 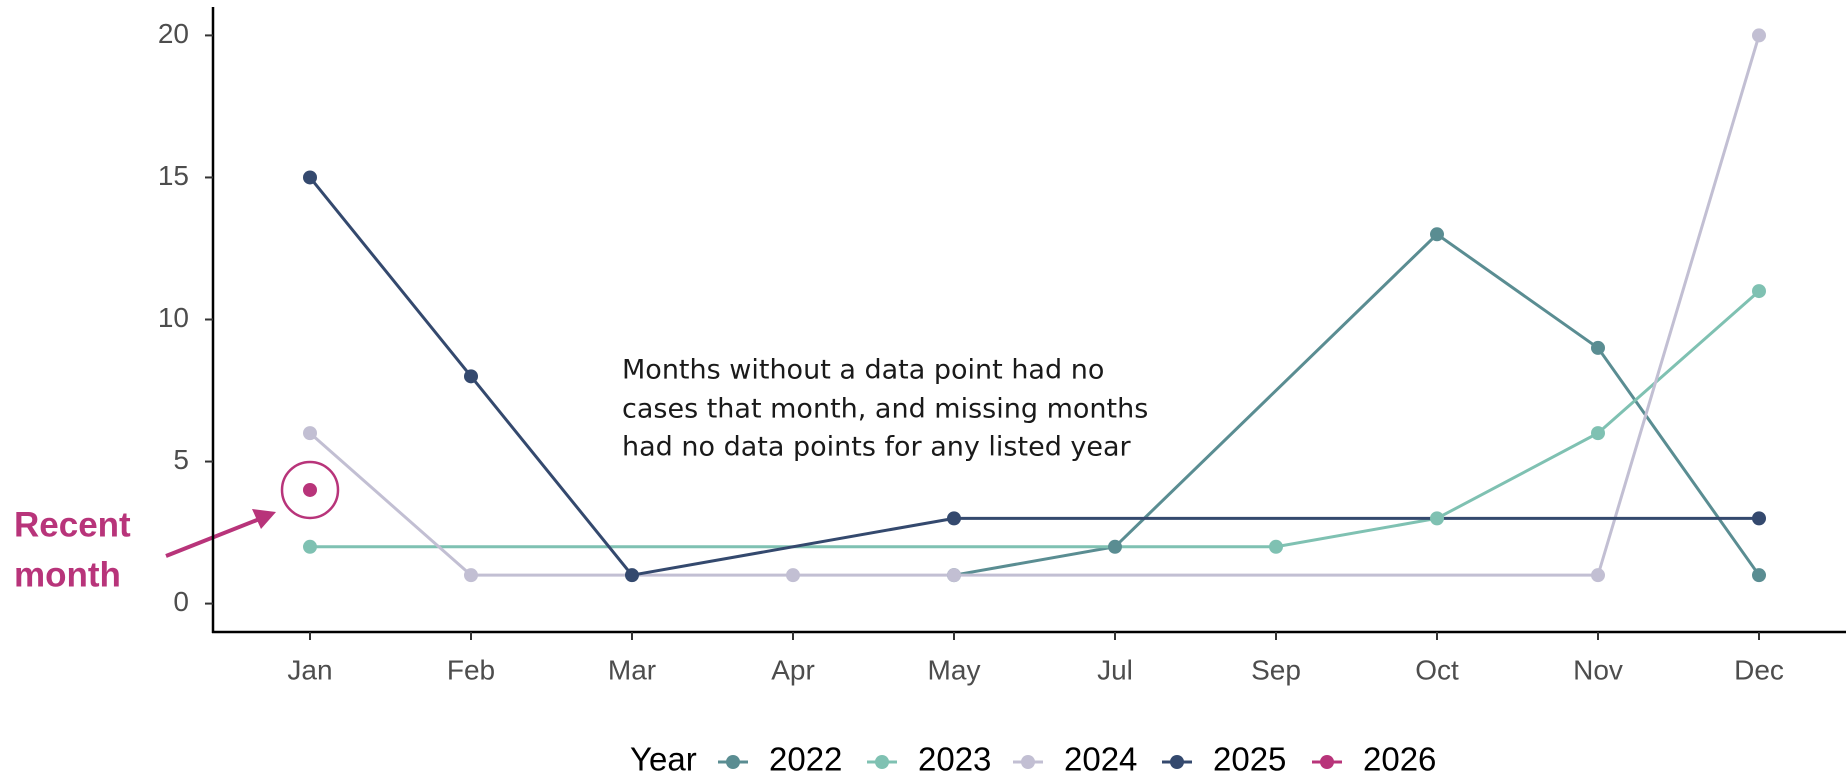 I want to click on x-tick-label: Dec, so click(x=1759, y=669).